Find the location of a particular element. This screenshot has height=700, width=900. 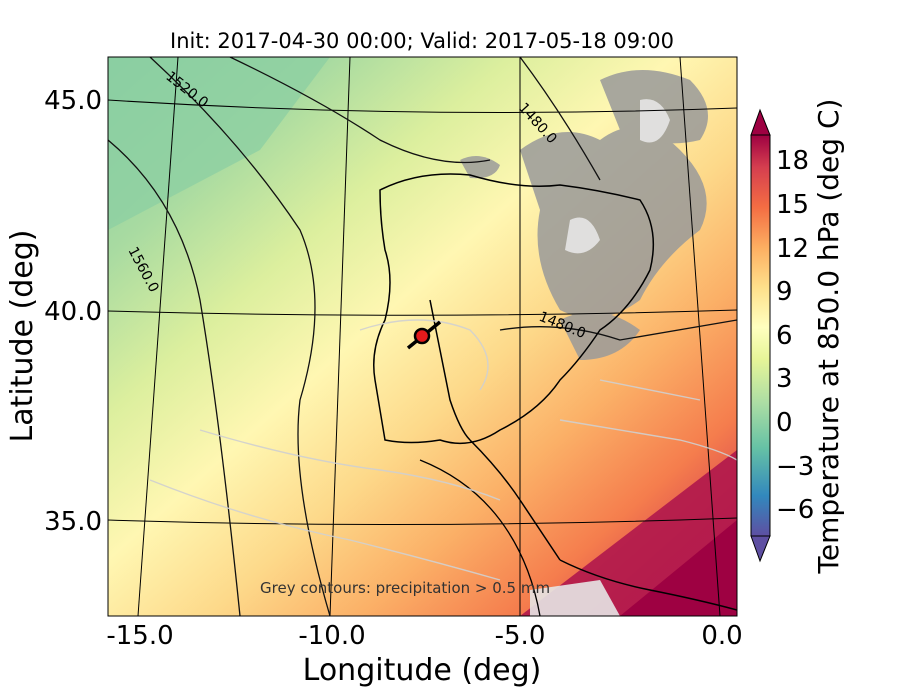

cbar-tick-18: 18 is located at coordinates (792, 161).